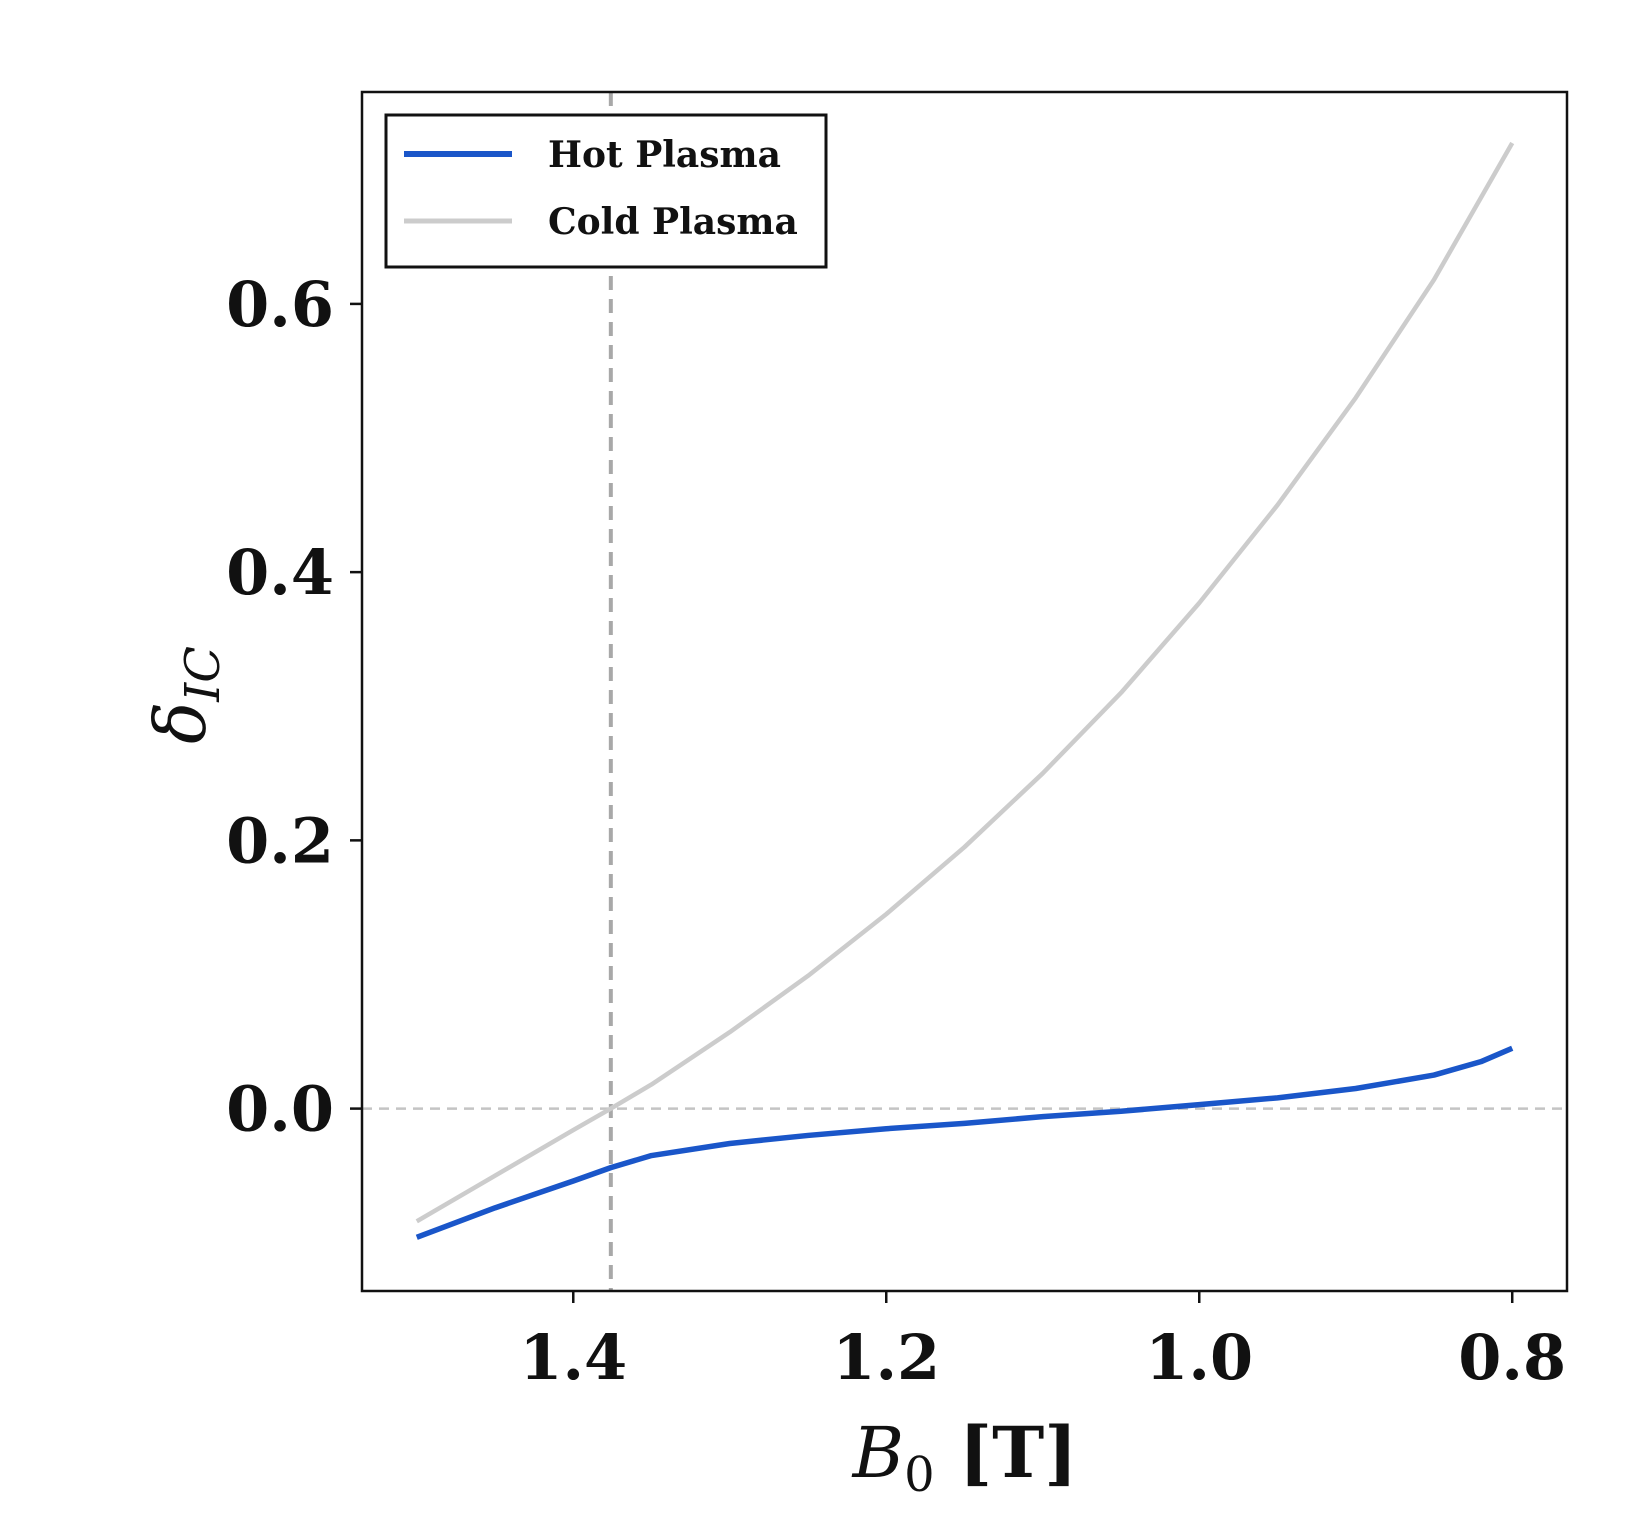 This screenshot has height=1527, width=1650. Describe the element at coordinates (280, 572) in the screenshot. I see `y-tick-label: 0.4` at that location.